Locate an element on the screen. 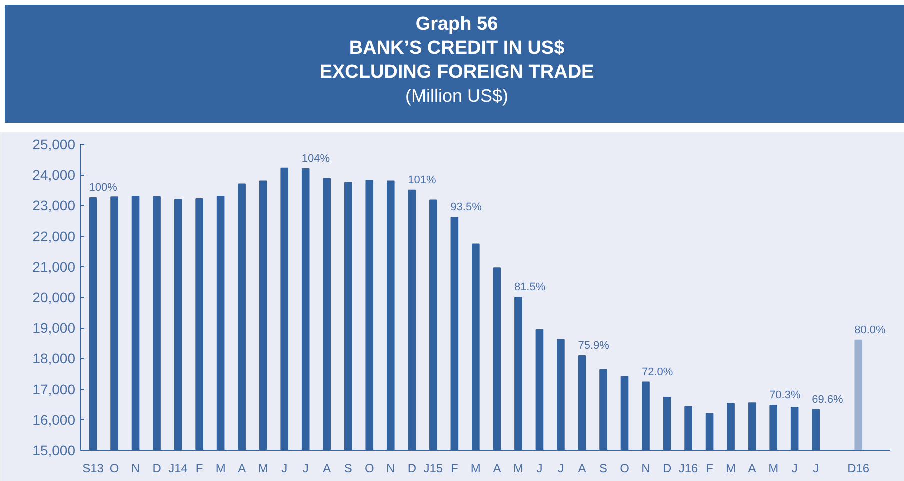  y-tick-label: 18,000 is located at coordinates (54, 358).